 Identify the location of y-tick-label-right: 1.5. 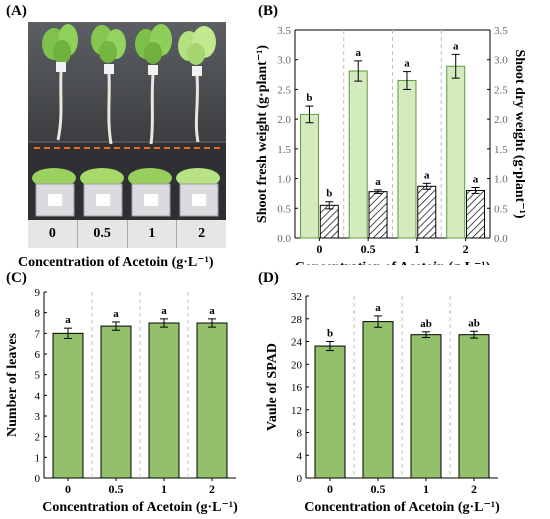
(501, 150).